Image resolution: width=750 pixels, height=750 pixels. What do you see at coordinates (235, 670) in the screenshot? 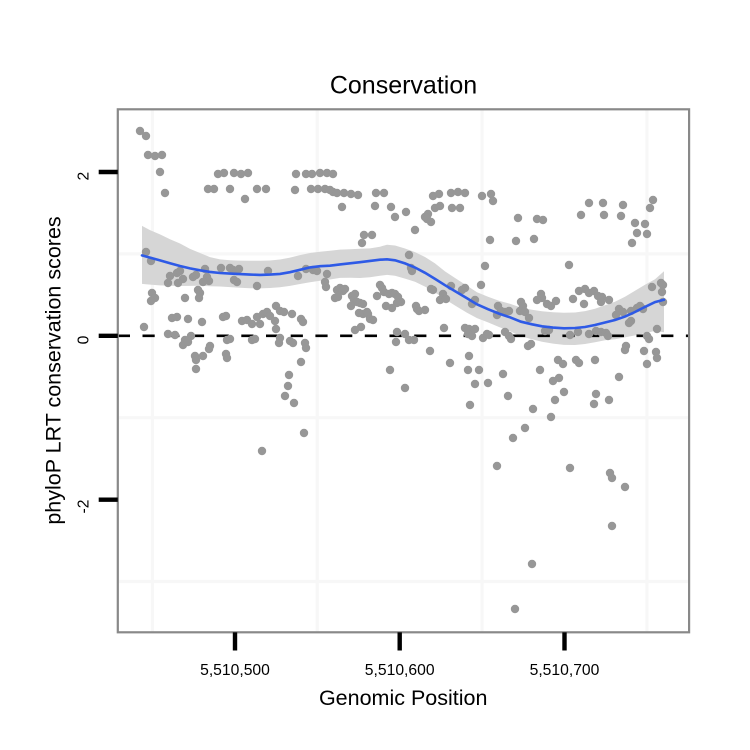
I see `svg-text: 5,510,500` at bounding box center [235, 670].